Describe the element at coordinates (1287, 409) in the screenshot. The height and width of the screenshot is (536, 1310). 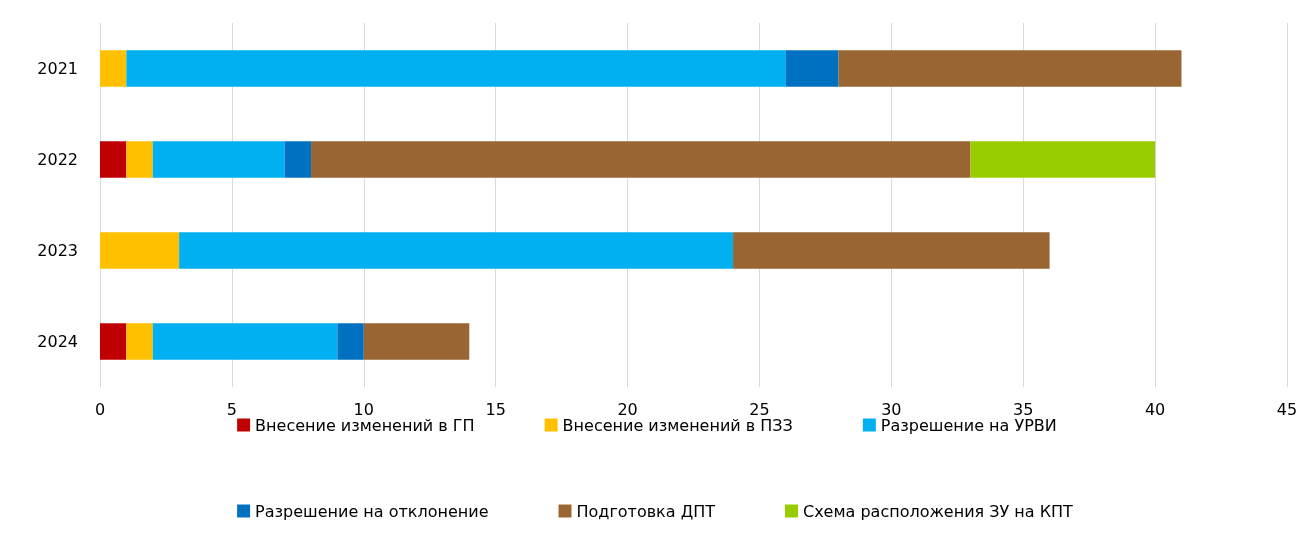
I see `x-tick-label: 45` at that location.